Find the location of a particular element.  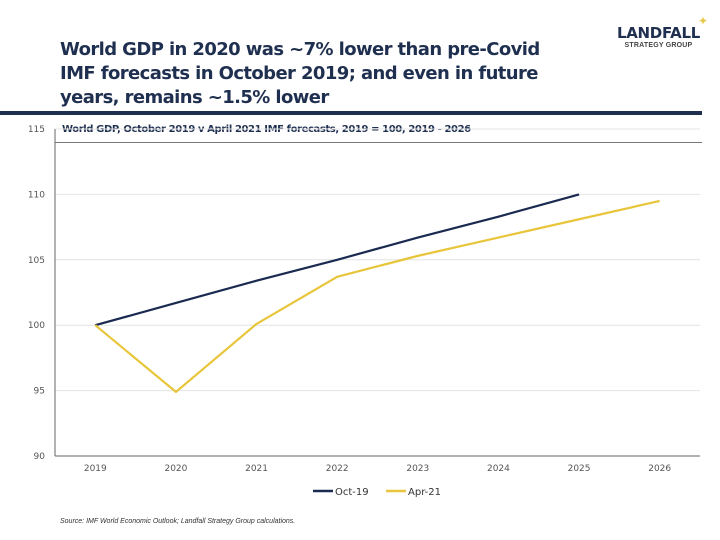

legend-label-oct-19: Oct-19 is located at coordinates (352, 492).